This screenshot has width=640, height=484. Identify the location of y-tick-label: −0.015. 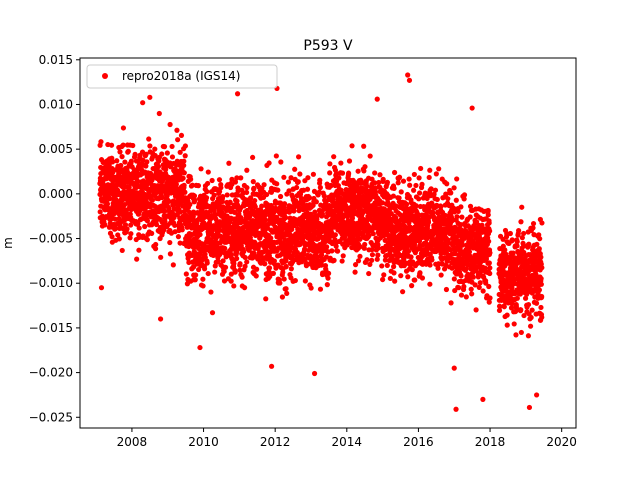
(51, 328).